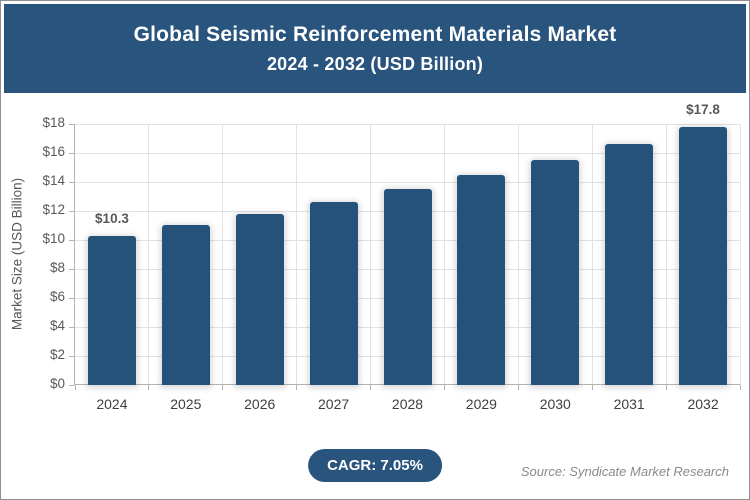 The width and height of the screenshot is (750, 500). What do you see at coordinates (53, 180) in the screenshot?
I see `y-tick-label: $14` at bounding box center [53, 180].